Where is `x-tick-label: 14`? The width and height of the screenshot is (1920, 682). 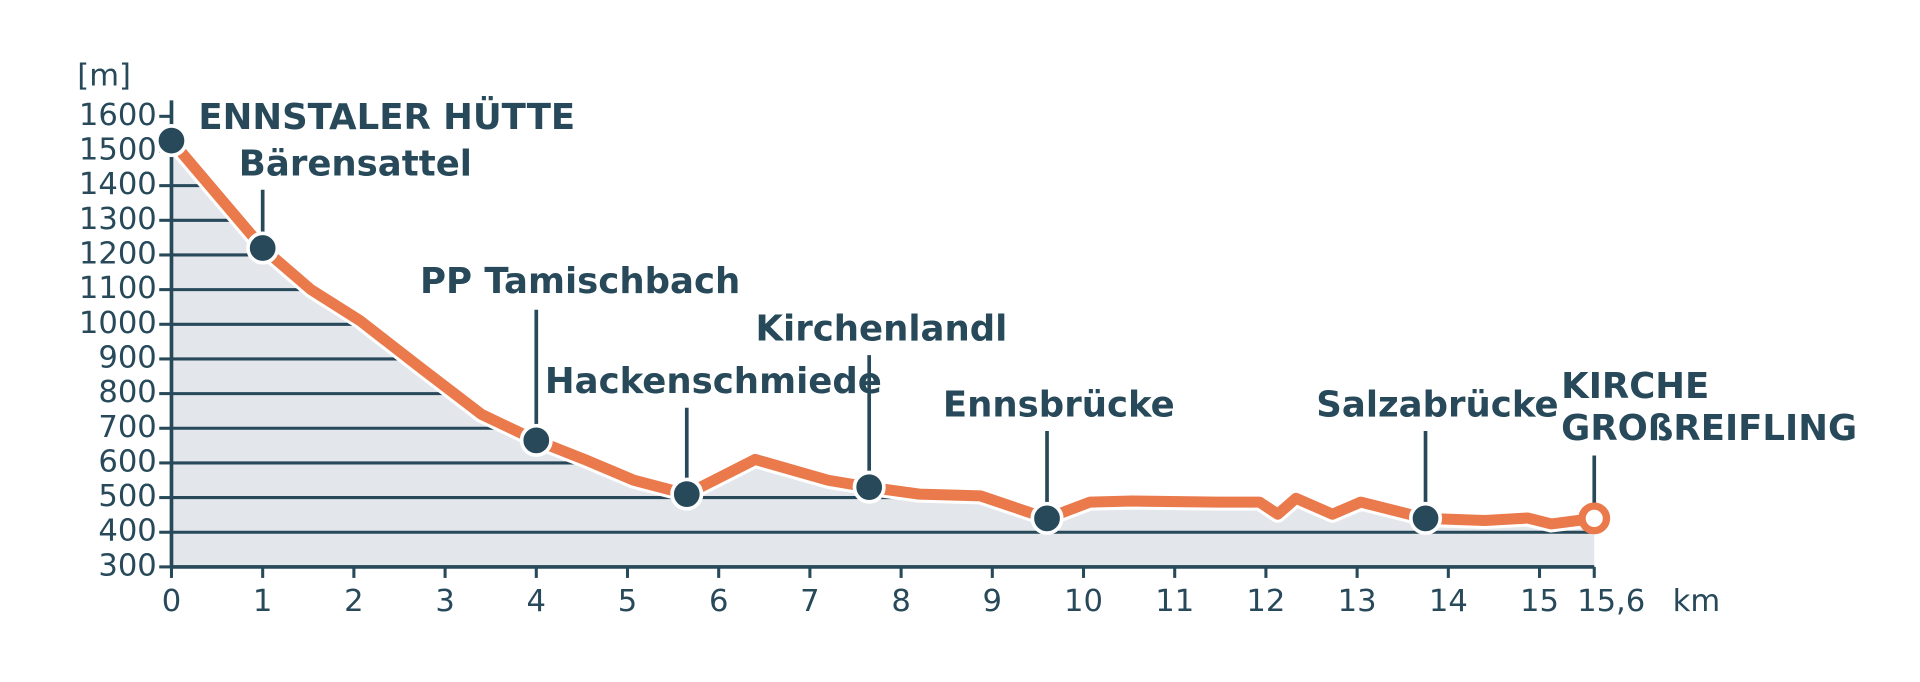
x-tick-label: 14 is located at coordinates (1448, 601).